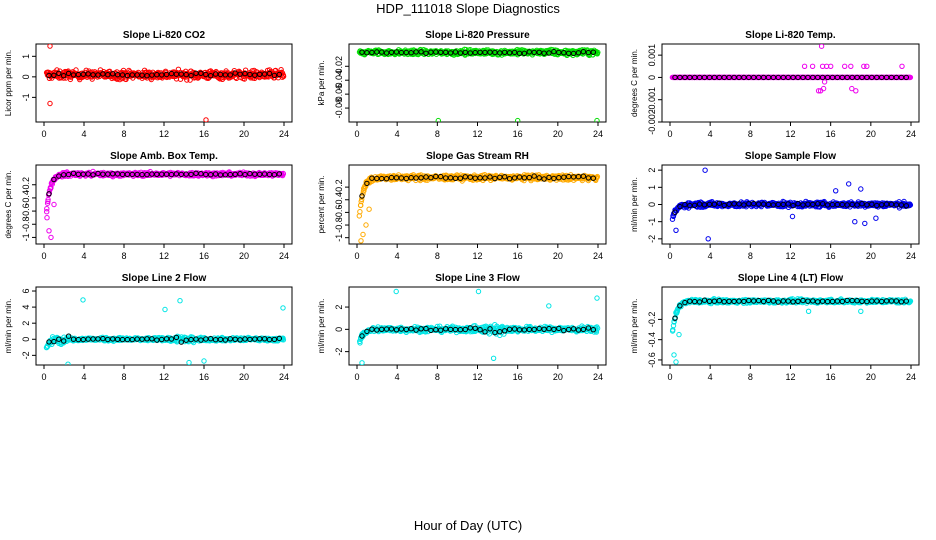  I want to click on y-tick-label: 0.001, so click(652, 55).